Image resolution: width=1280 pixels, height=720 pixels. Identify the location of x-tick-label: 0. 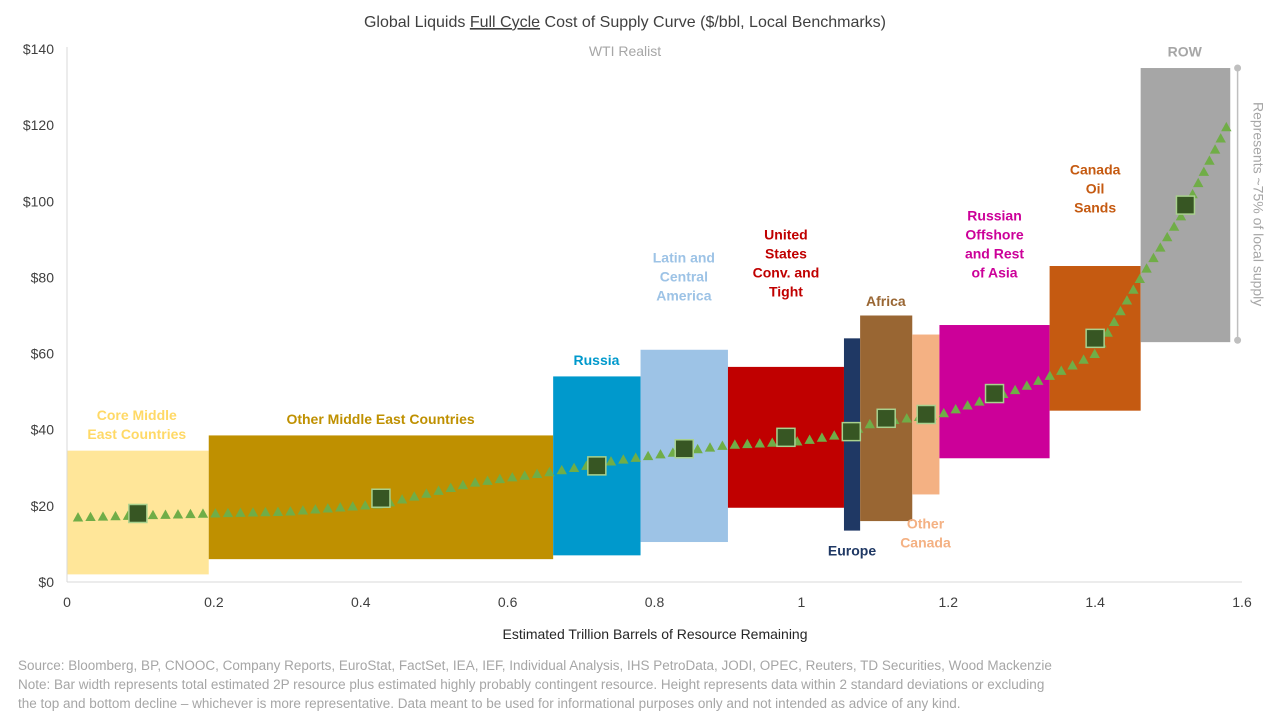
(67, 602).